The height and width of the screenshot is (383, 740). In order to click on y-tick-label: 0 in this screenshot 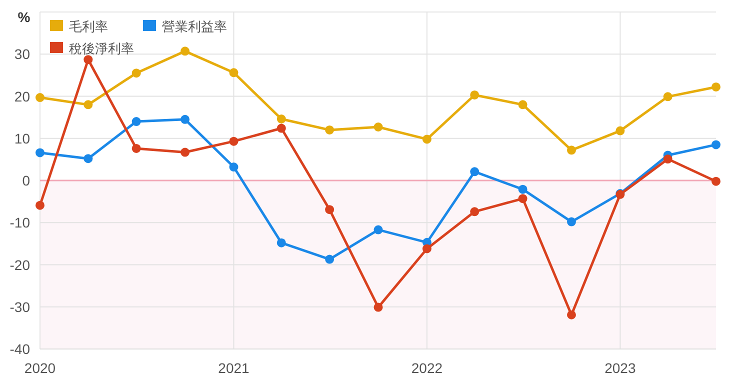, I will do `click(26, 180)`.